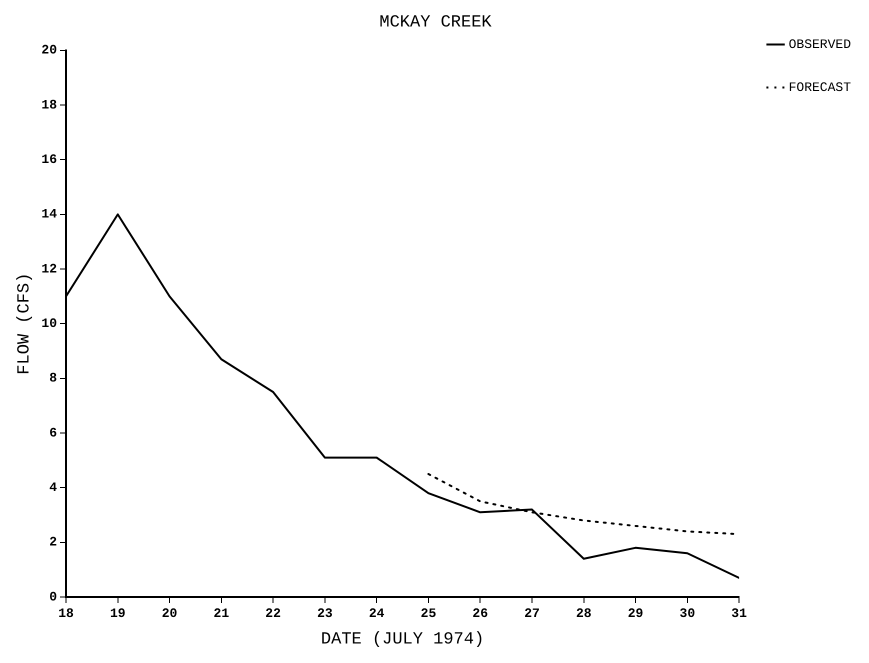 This screenshot has width=869, height=663. What do you see at coordinates (273, 614) in the screenshot?
I see `x-tick-label: 22` at bounding box center [273, 614].